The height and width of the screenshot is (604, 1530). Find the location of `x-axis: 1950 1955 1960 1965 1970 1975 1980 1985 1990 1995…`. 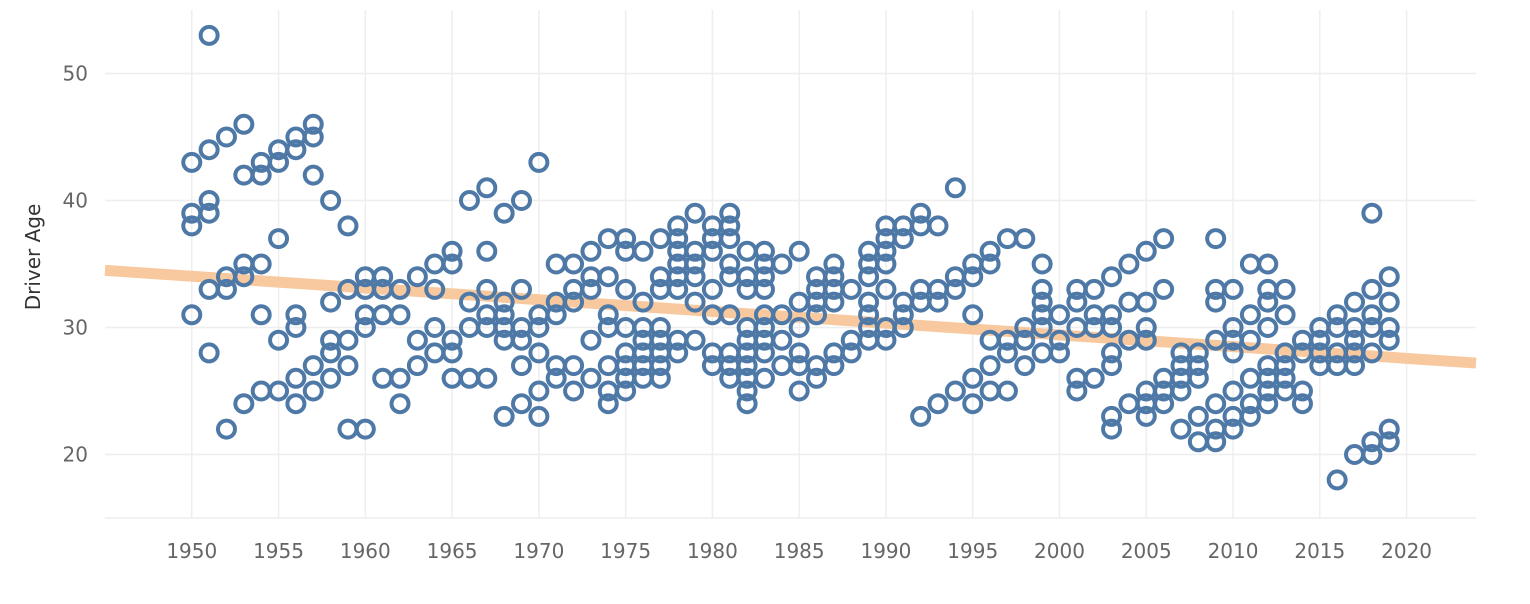

x-axis: 1950 1955 1960 1965 1970 1975 1980 1985 1990 1995… is located at coordinates (799, 551).